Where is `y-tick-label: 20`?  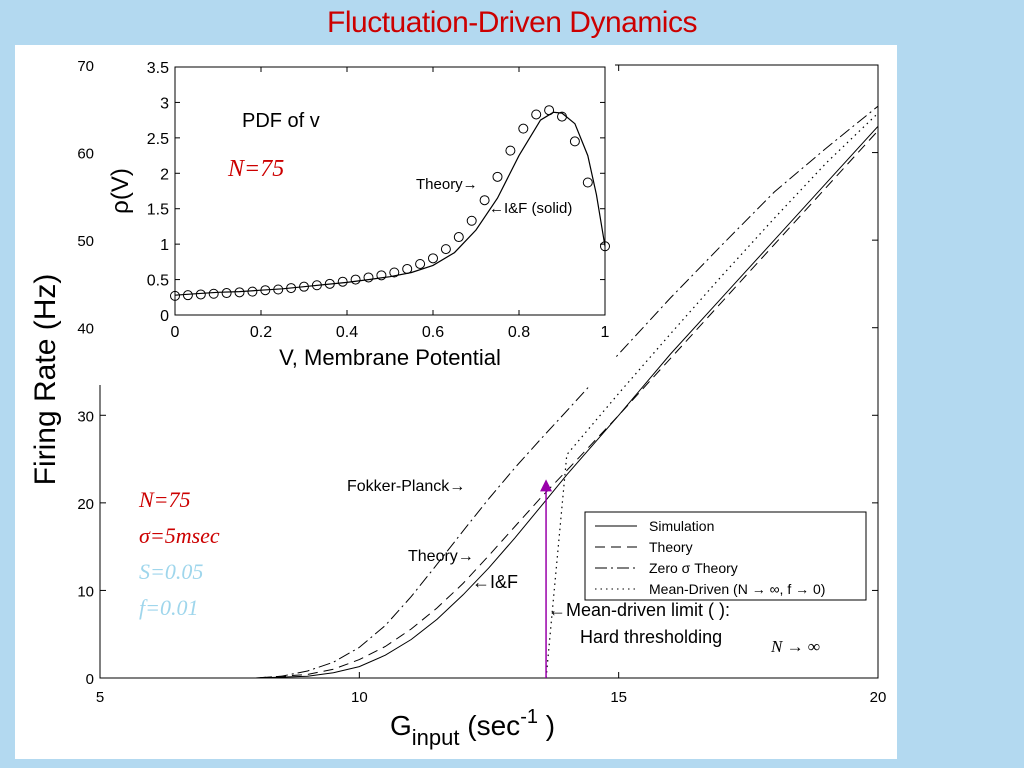 y-tick-label: 20 is located at coordinates (85, 504).